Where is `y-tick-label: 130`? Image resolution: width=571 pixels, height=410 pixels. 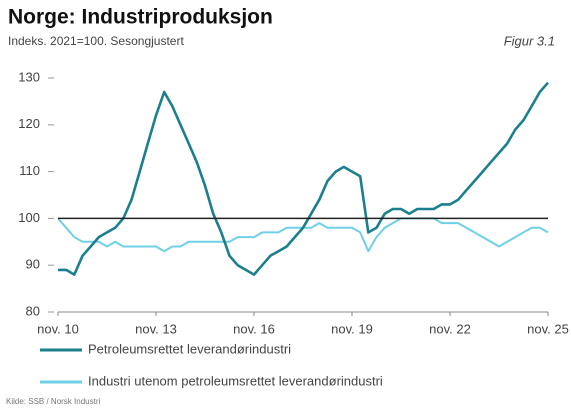
y-tick-label: 130 is located at coordinates (29, 76).